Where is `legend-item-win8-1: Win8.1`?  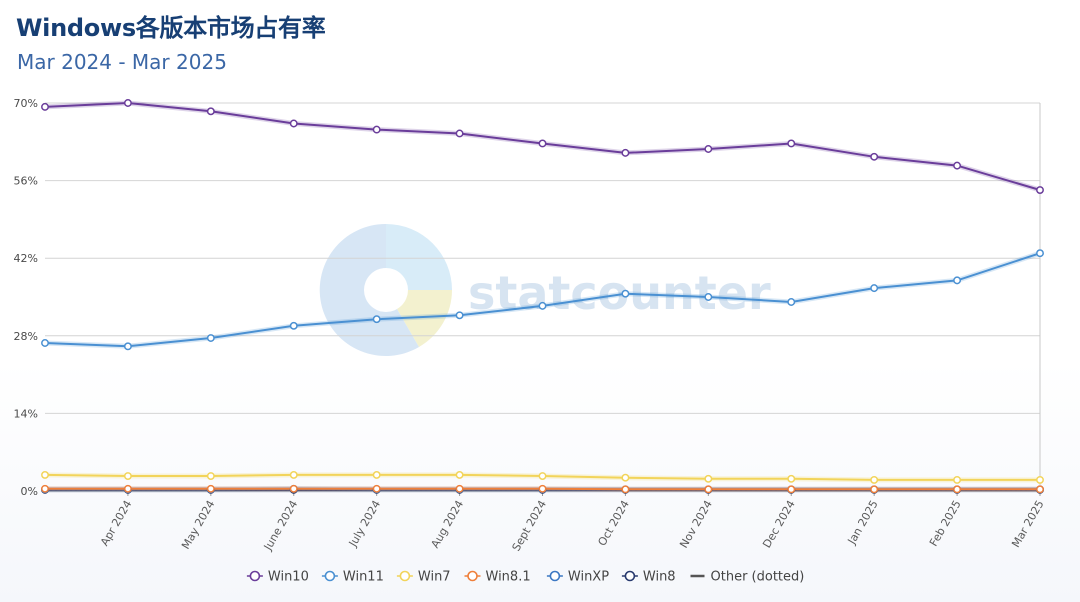
legend-item-win8-1: Win8.1 is located at coordinates (497, 577).